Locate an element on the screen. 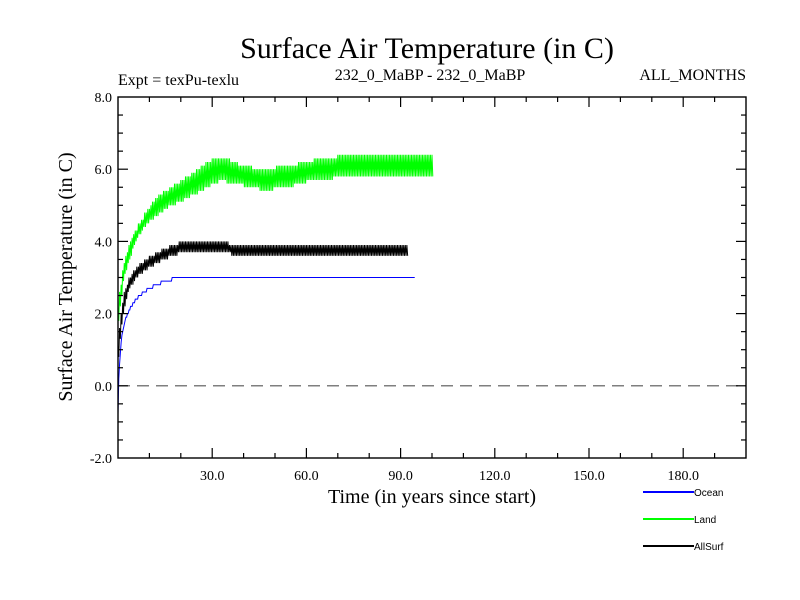  series-line-allsurf is located at coordinates (263, 299).